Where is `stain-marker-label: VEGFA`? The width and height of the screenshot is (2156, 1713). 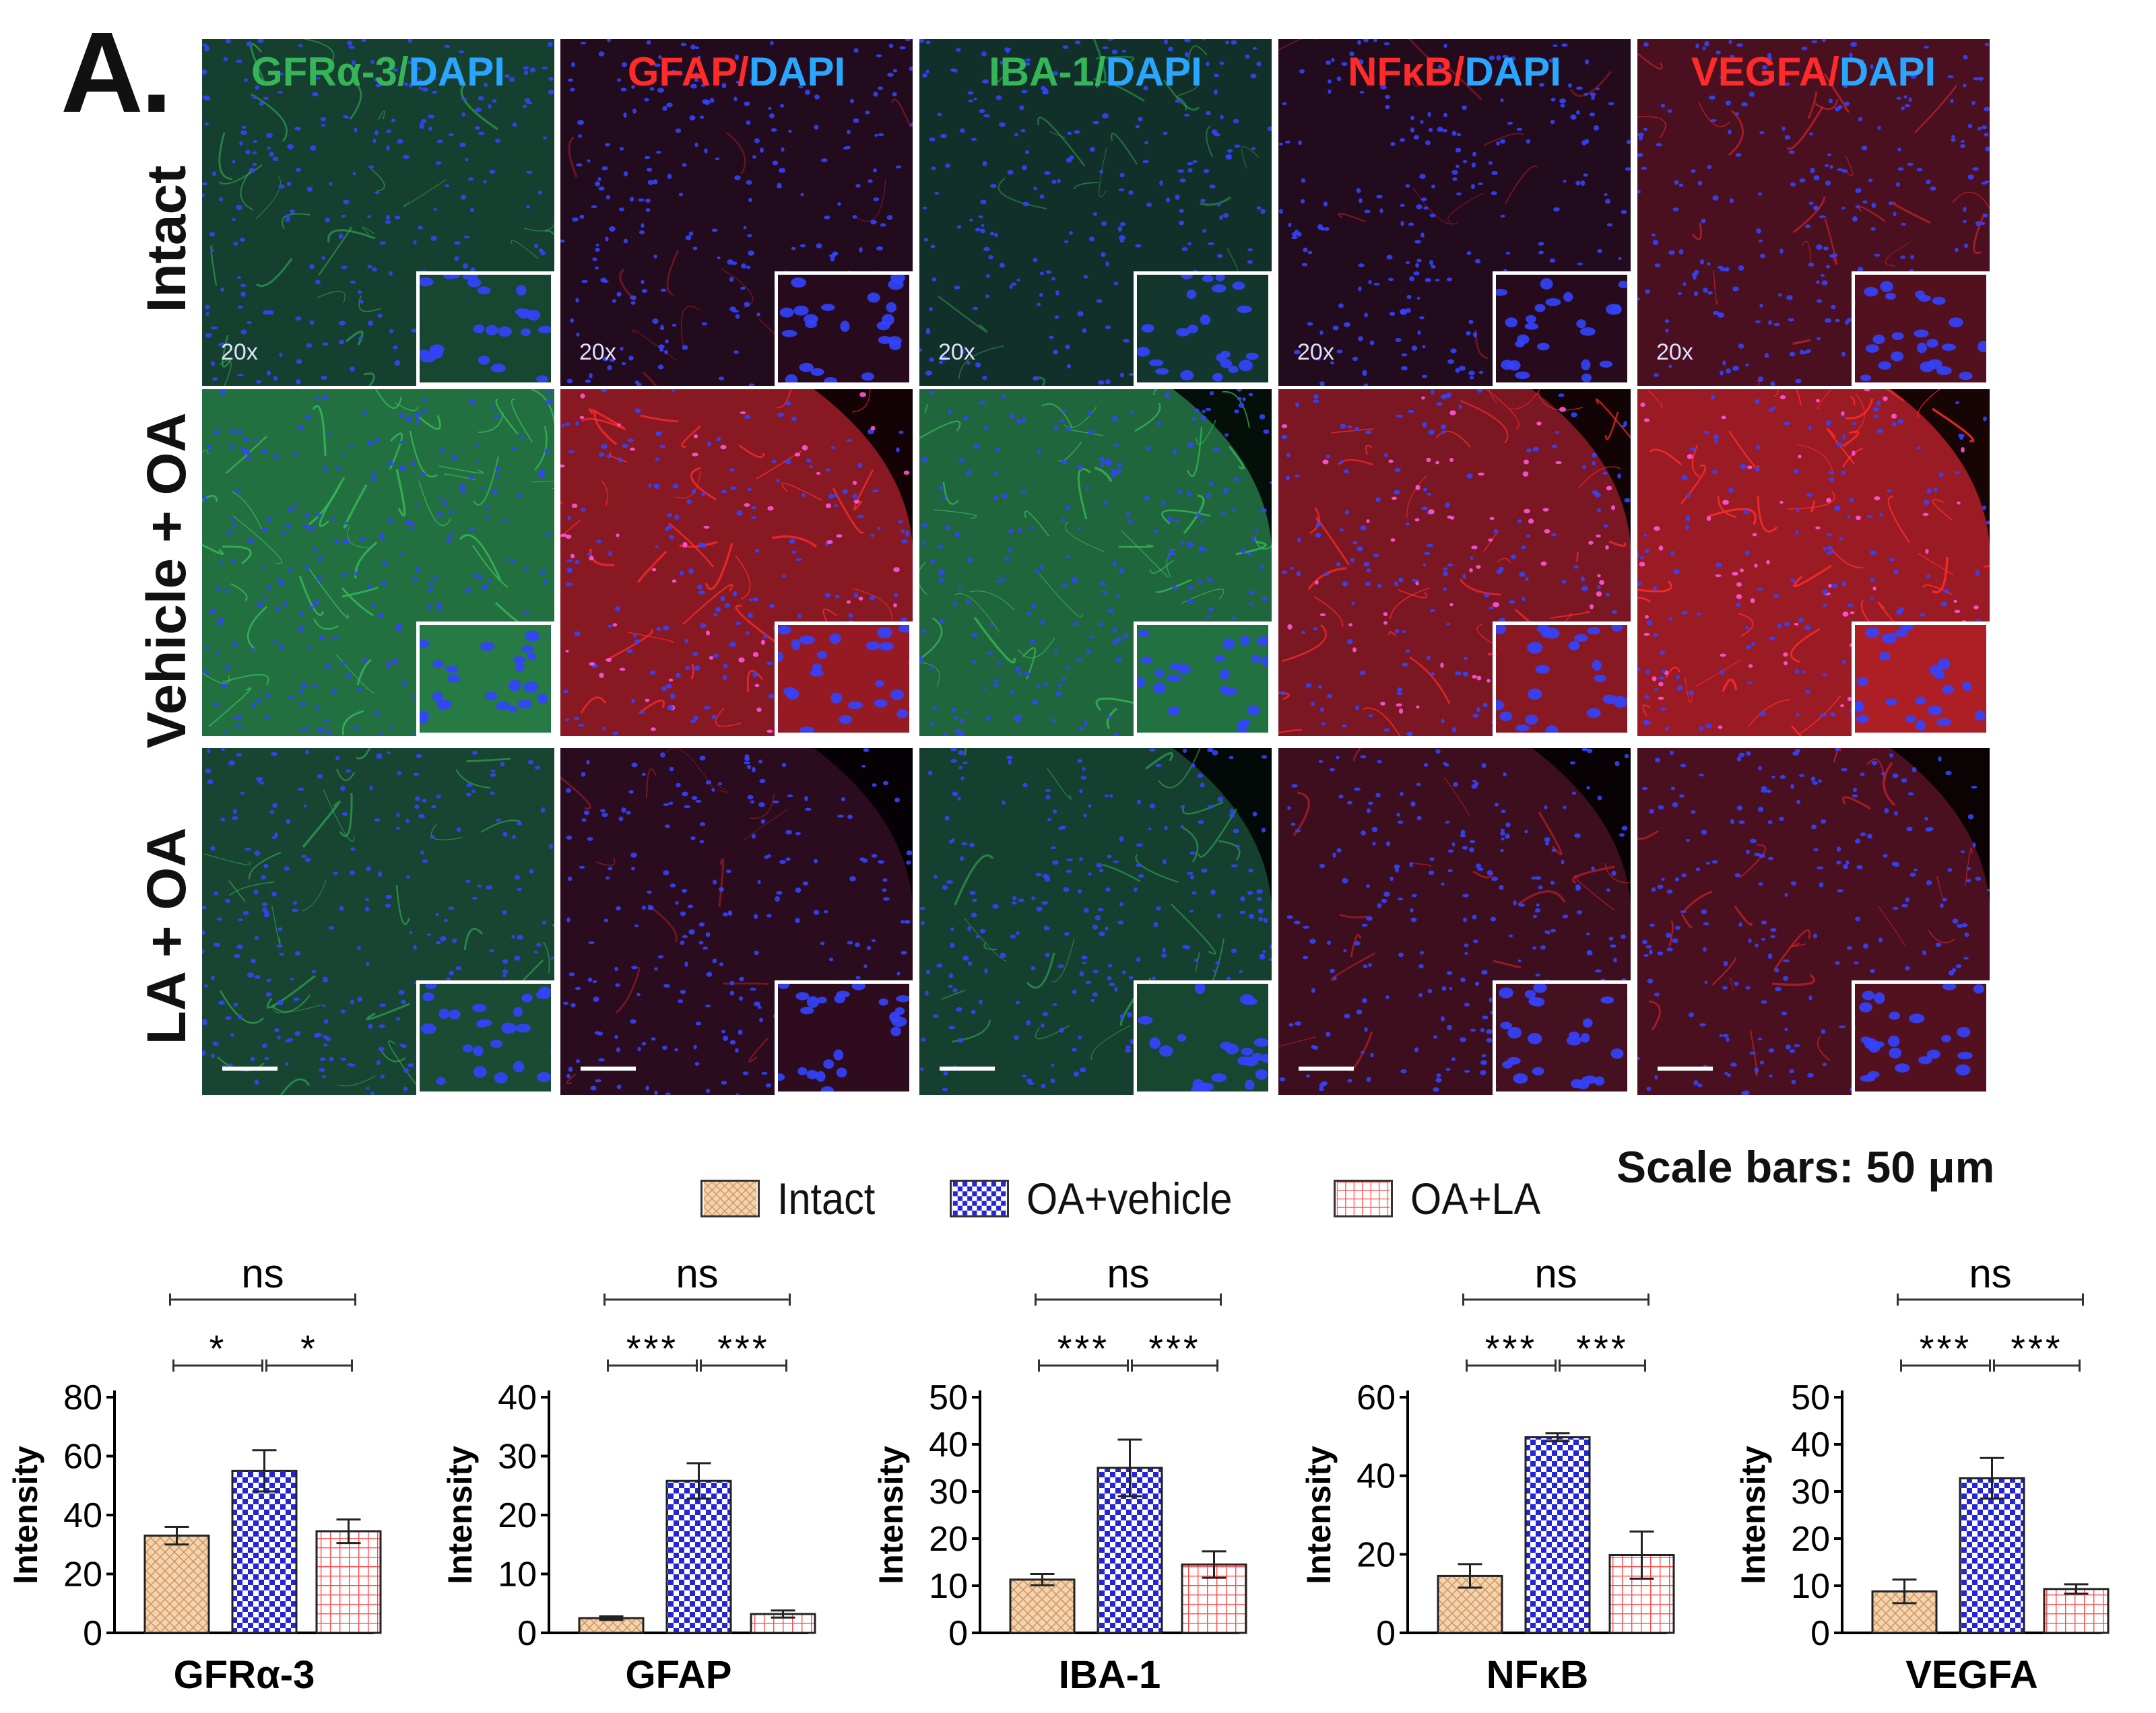 stain-marker-label: VEGFA is located at coordinates (1760, 71).